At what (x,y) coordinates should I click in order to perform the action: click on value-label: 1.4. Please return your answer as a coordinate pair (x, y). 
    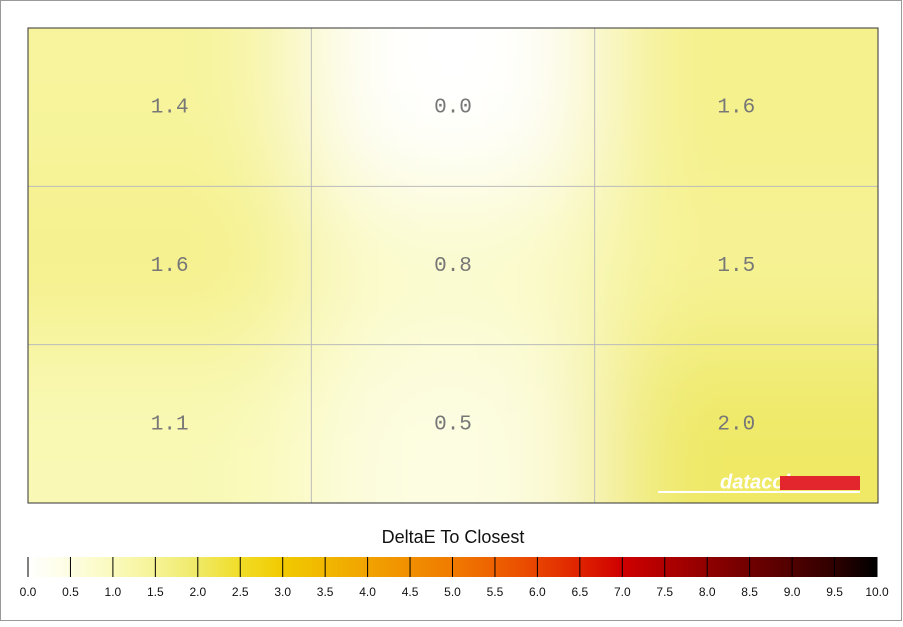
    Looking at the image, I should click on (170, 108).